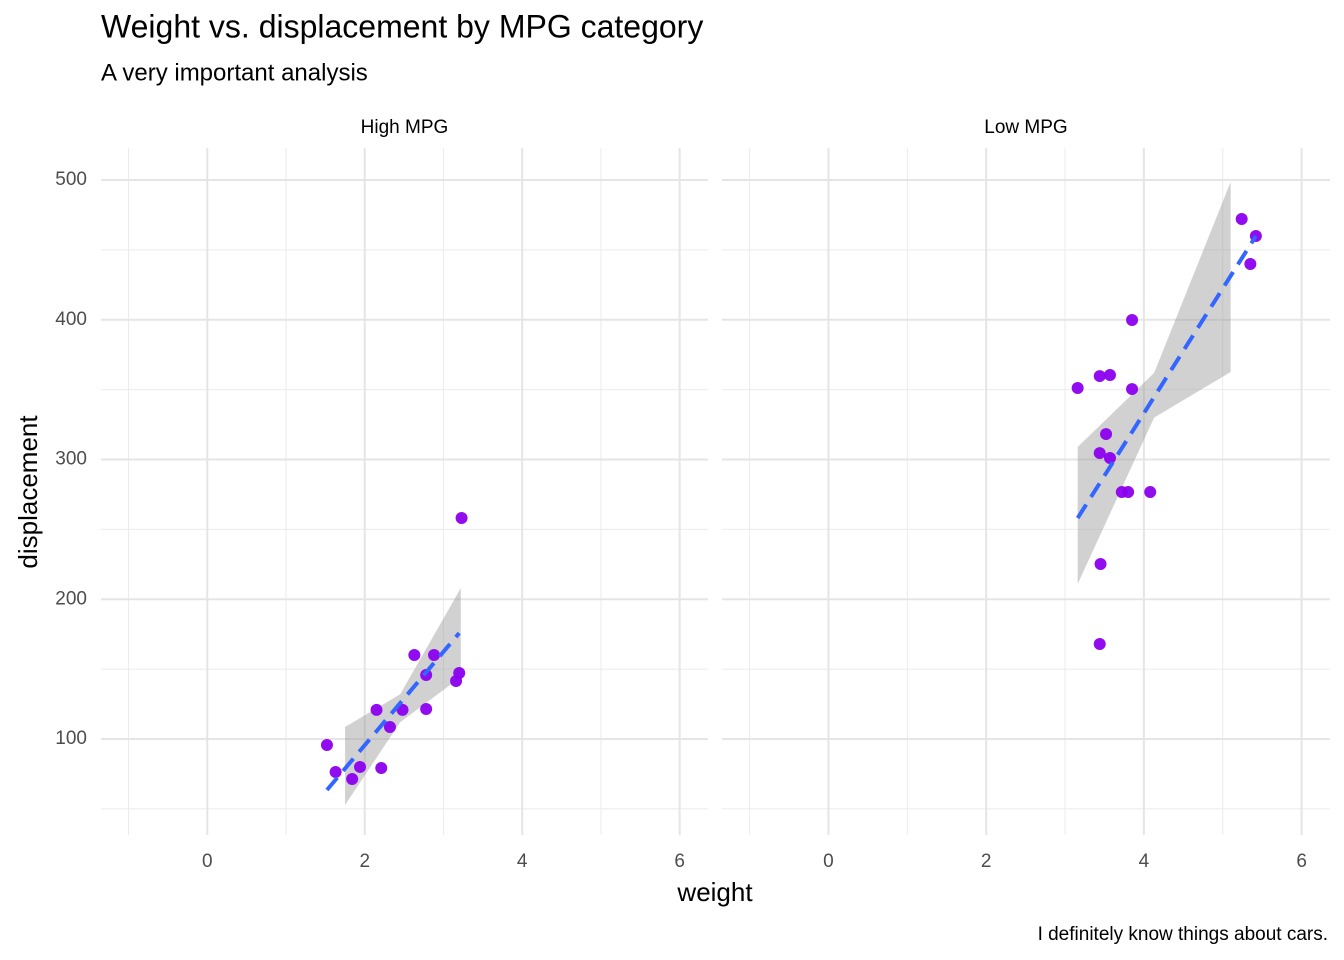  What do you see at coordinates (1025, 127) in the screenshot?
I see `facet-label: Low MPG` at bounding box center [1025, 127].